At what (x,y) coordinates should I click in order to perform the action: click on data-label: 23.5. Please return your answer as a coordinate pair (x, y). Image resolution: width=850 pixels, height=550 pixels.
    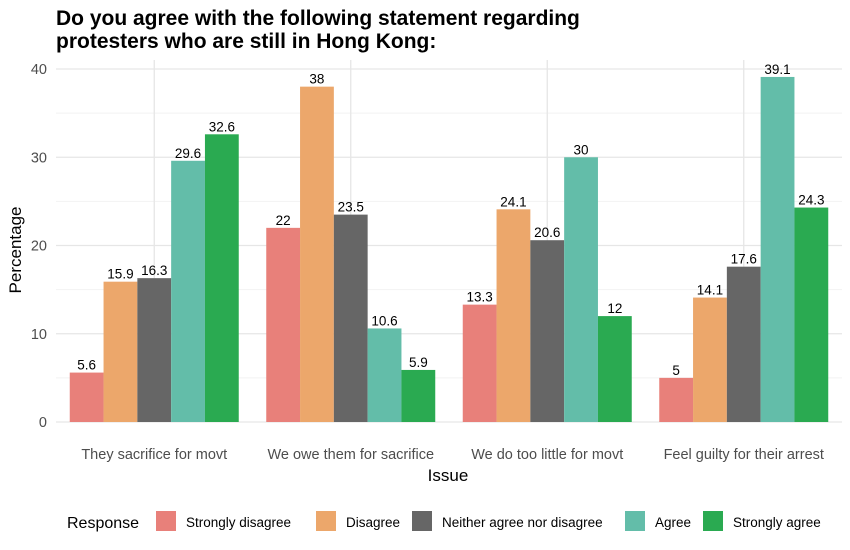
    Looking at the image, I should click on (351, 207).